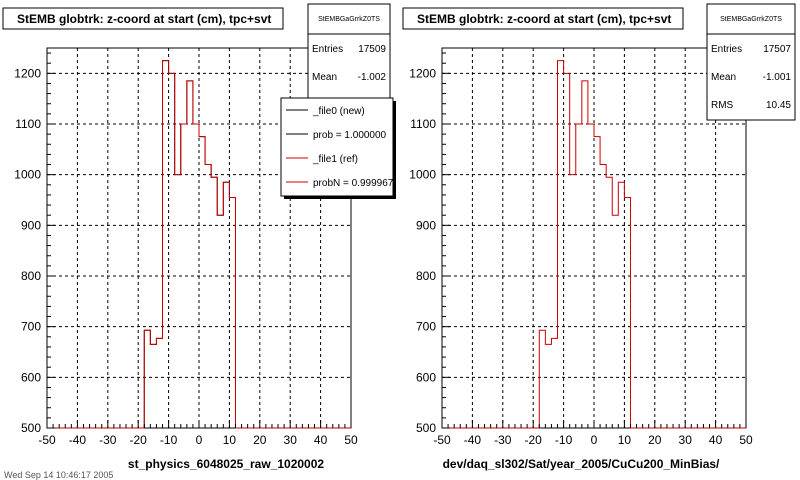  I want to click on legend-entry-prob: prob = 1.000000, so click(336, 135).